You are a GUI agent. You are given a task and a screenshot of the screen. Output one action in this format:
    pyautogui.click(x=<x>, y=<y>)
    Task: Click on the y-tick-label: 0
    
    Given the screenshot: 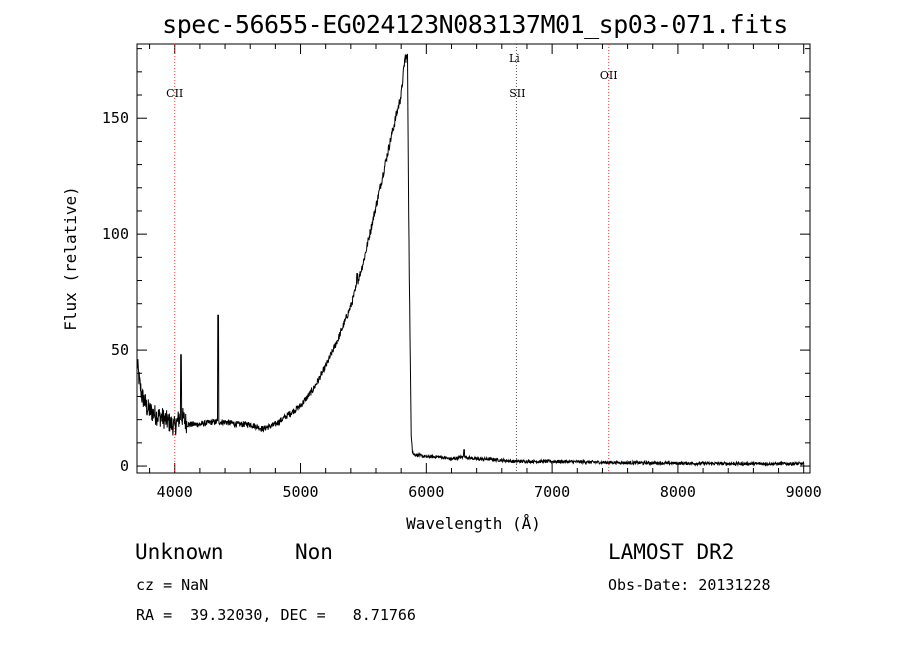 What is the action you would take?
    pyautogui.click(x=124, y=466)
    